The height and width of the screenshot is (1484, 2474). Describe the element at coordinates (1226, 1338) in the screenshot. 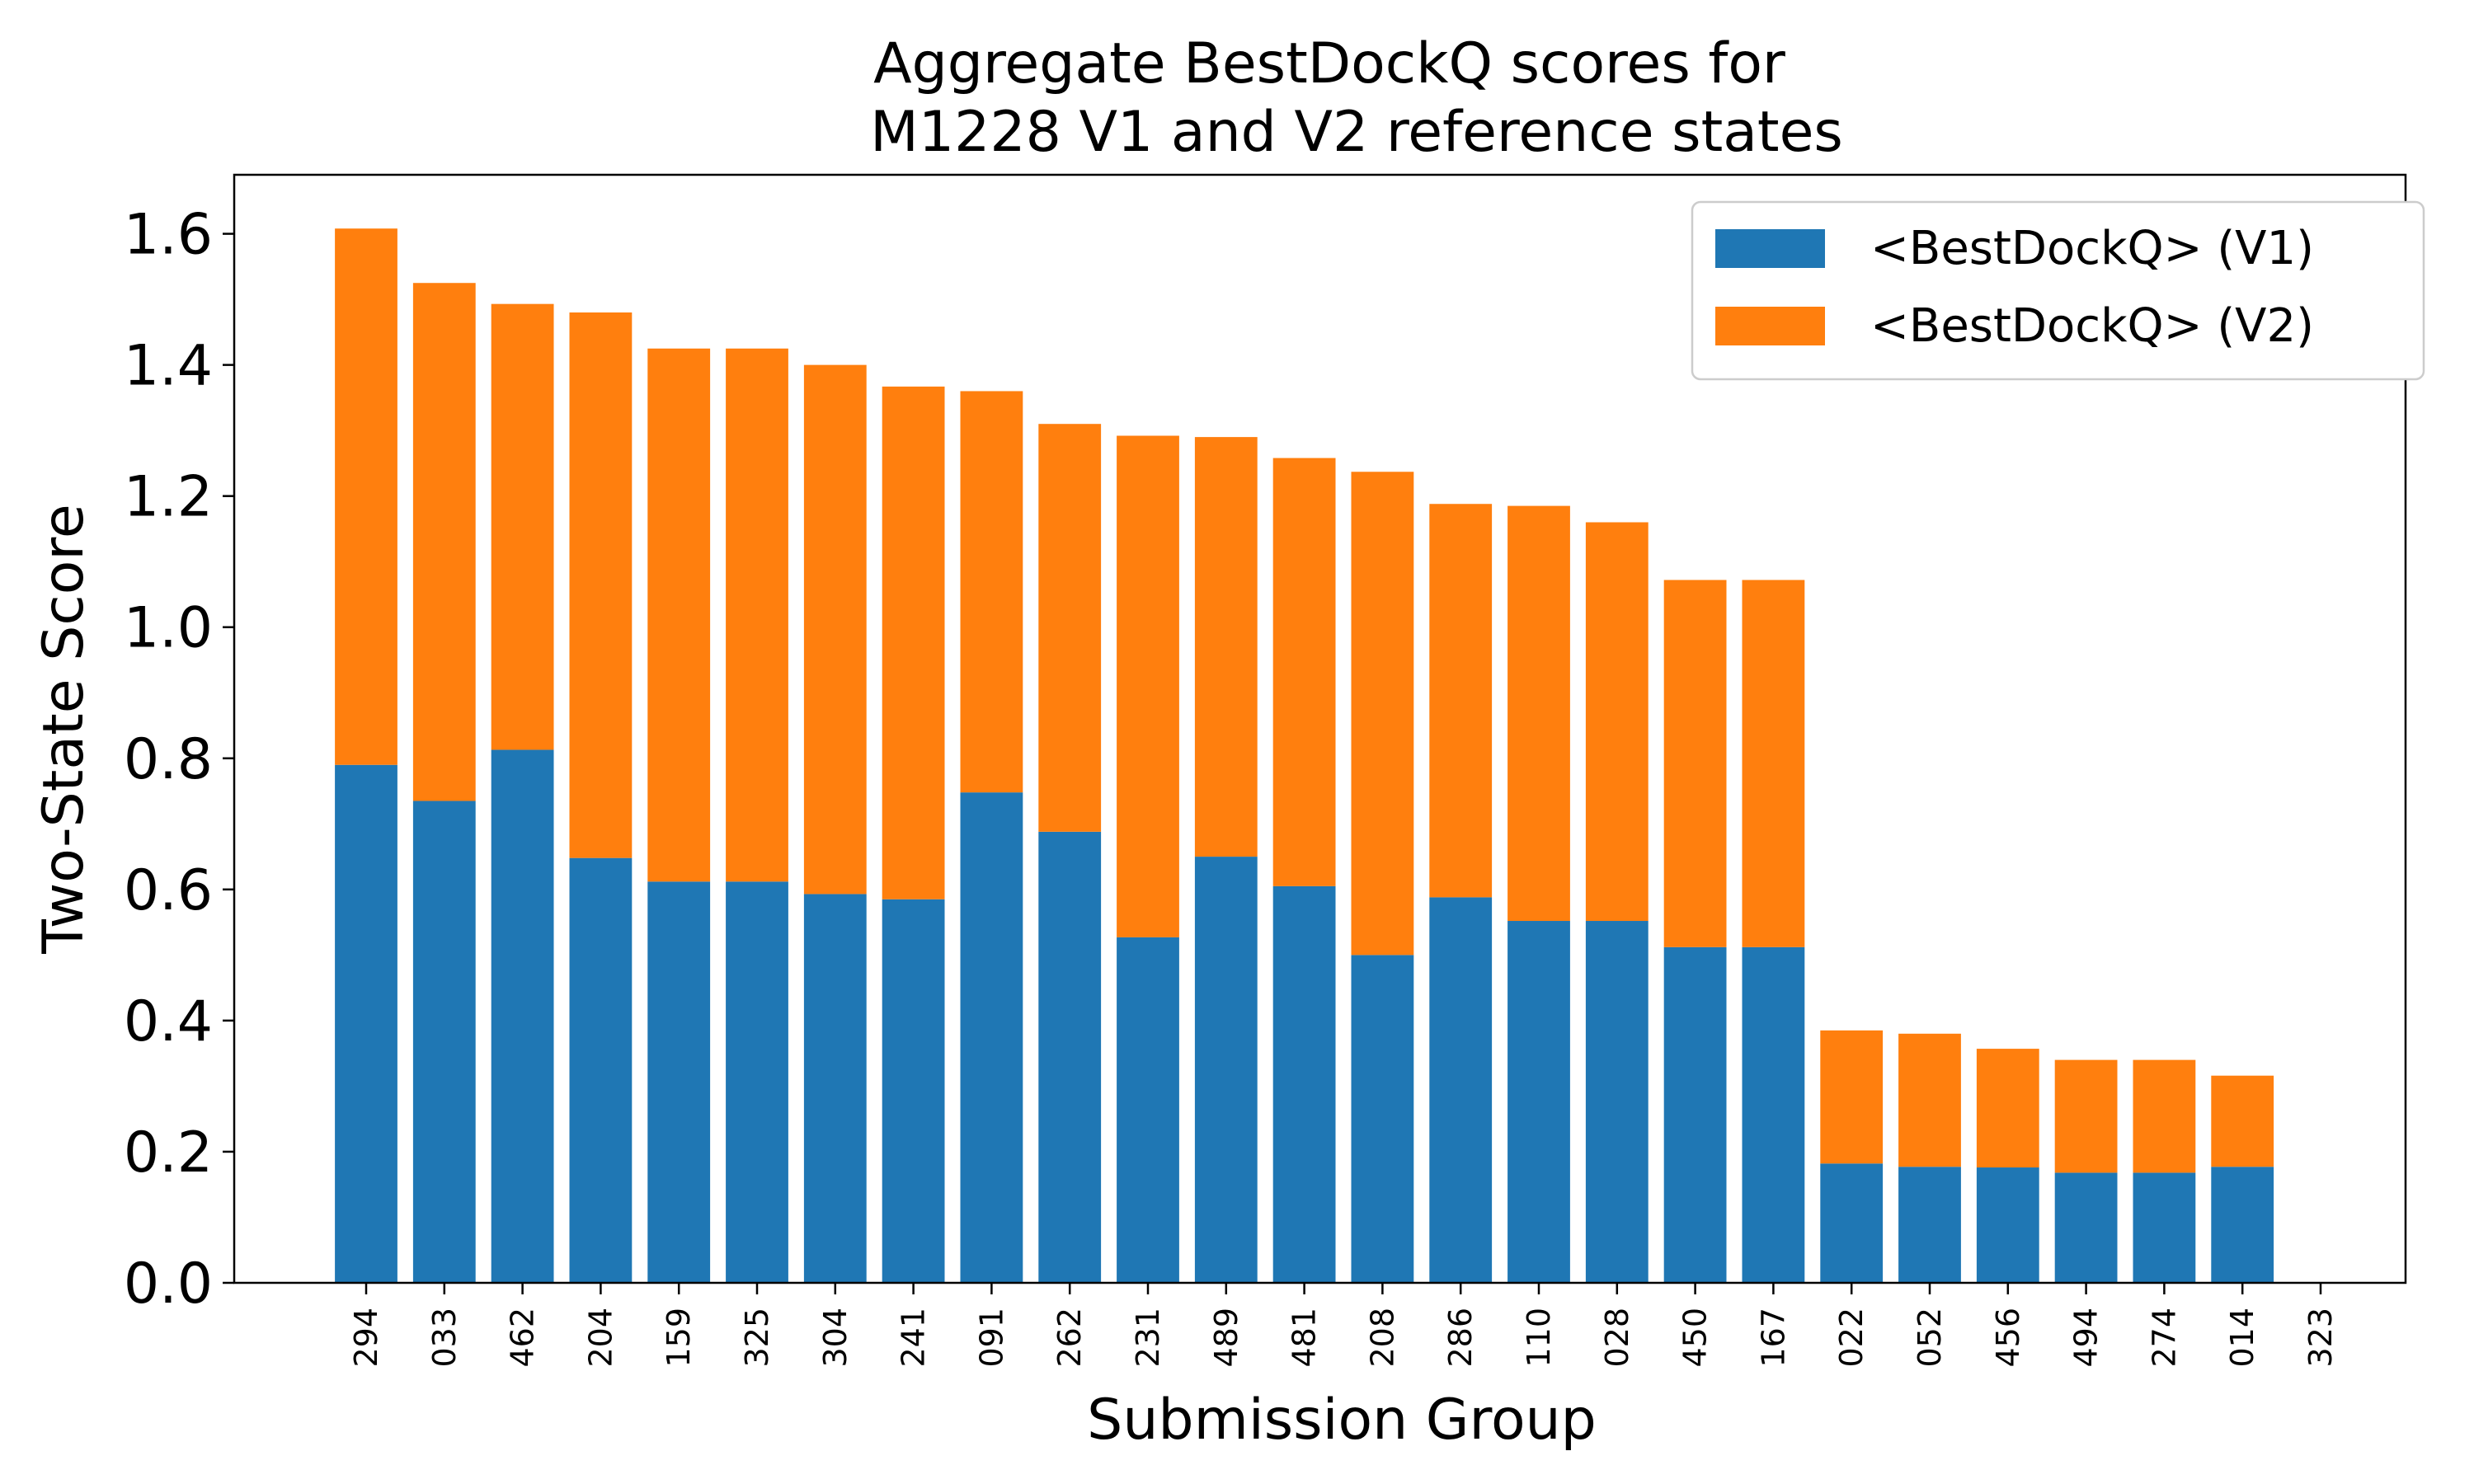

I see `x-tick-label: 489` at that location.